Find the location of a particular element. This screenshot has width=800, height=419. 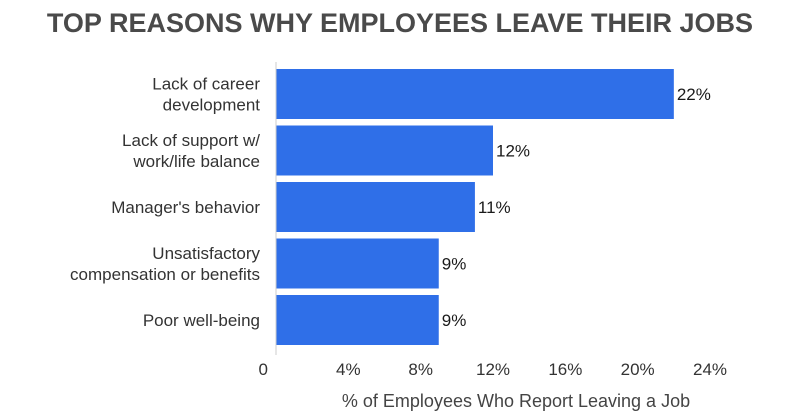

category-label-line: Unsatisfactory is located at coordinates (206, 253).